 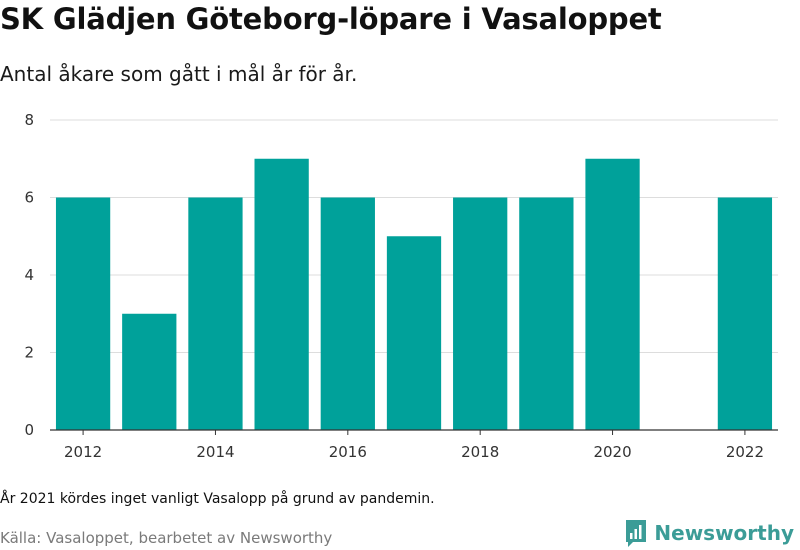 What do you see at coordinates (414, 333) in the screenshot?
I see `bar-2017` at bounding box center [414, 333].